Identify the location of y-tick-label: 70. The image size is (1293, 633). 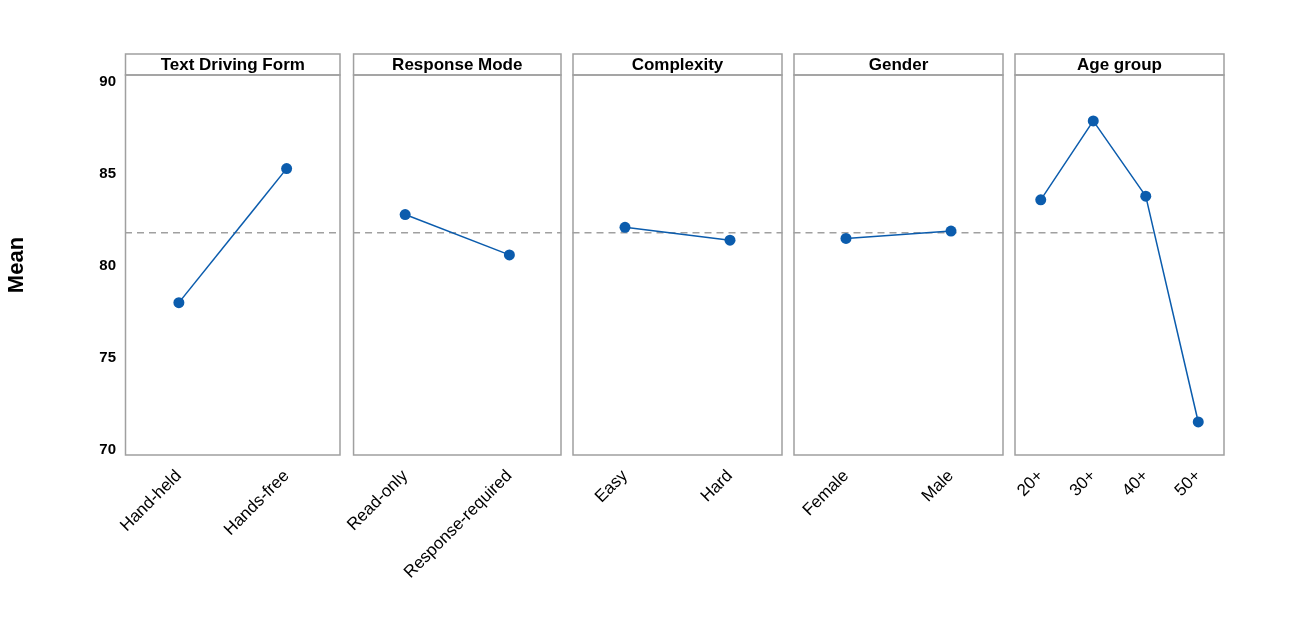
(107, 448).